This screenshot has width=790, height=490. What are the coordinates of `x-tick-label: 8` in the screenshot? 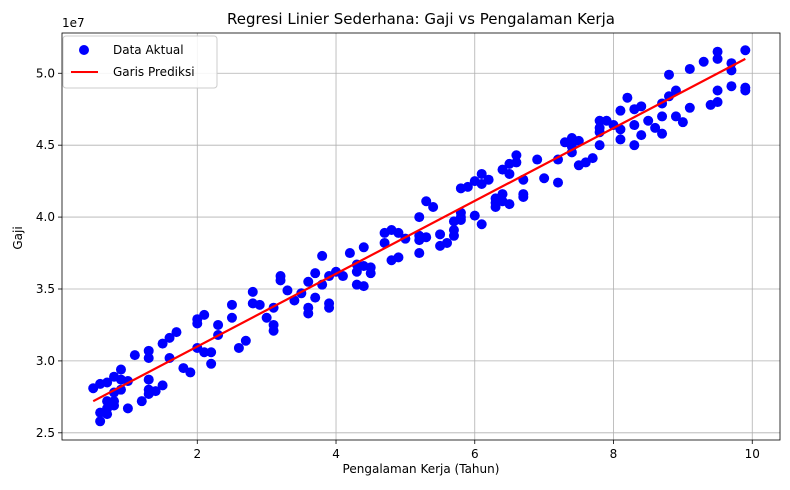 It's located at (614, 454).